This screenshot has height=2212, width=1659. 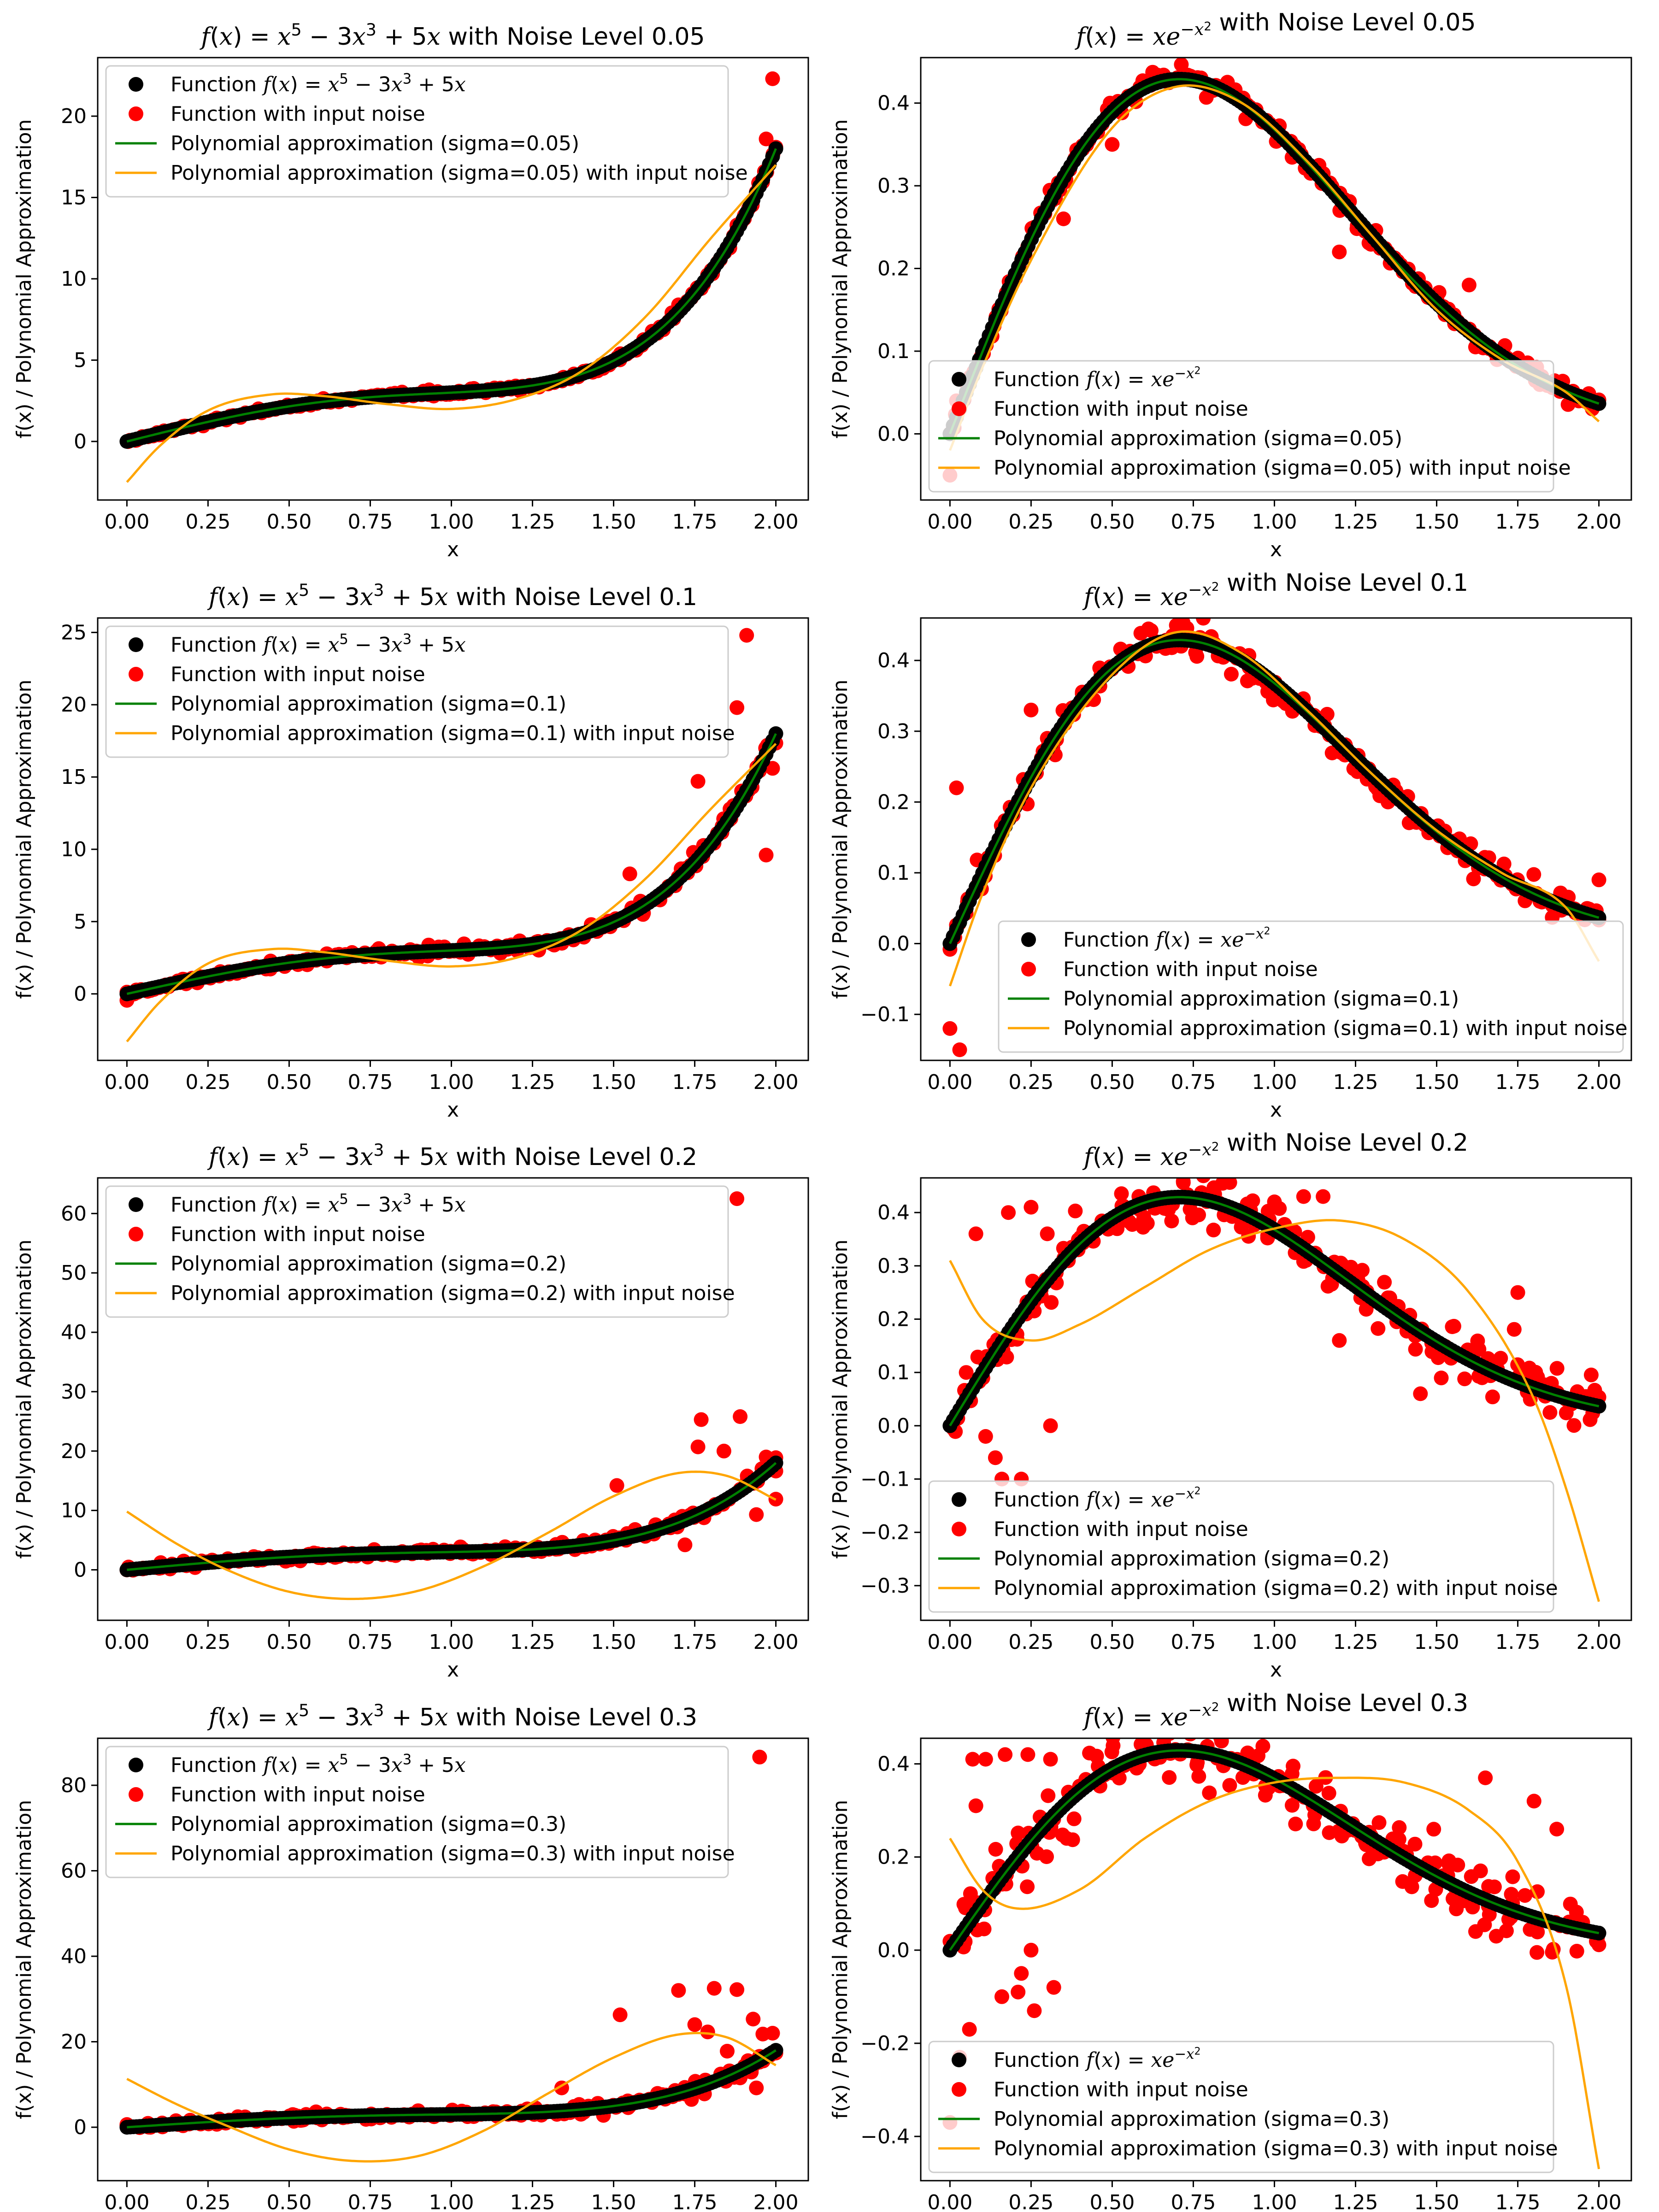 What do you see at coordinates (1097, 378) in the screenshot?
I see `legend-label: Function f(x) = xe−x2` at bounding box center [1097, 378].